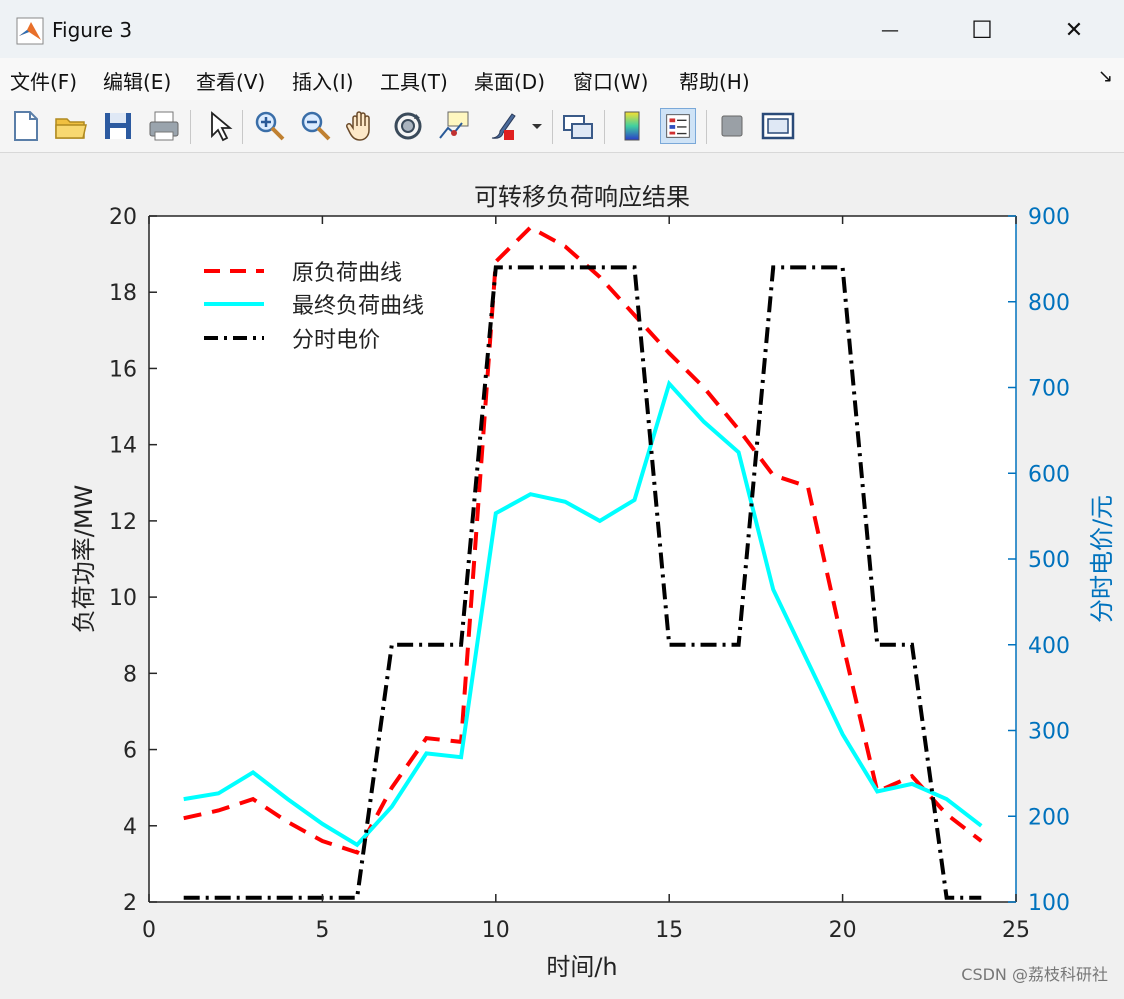 The image size is (1124, 999). I want to click on menu-help: 帮助(H), so click(714, 82).